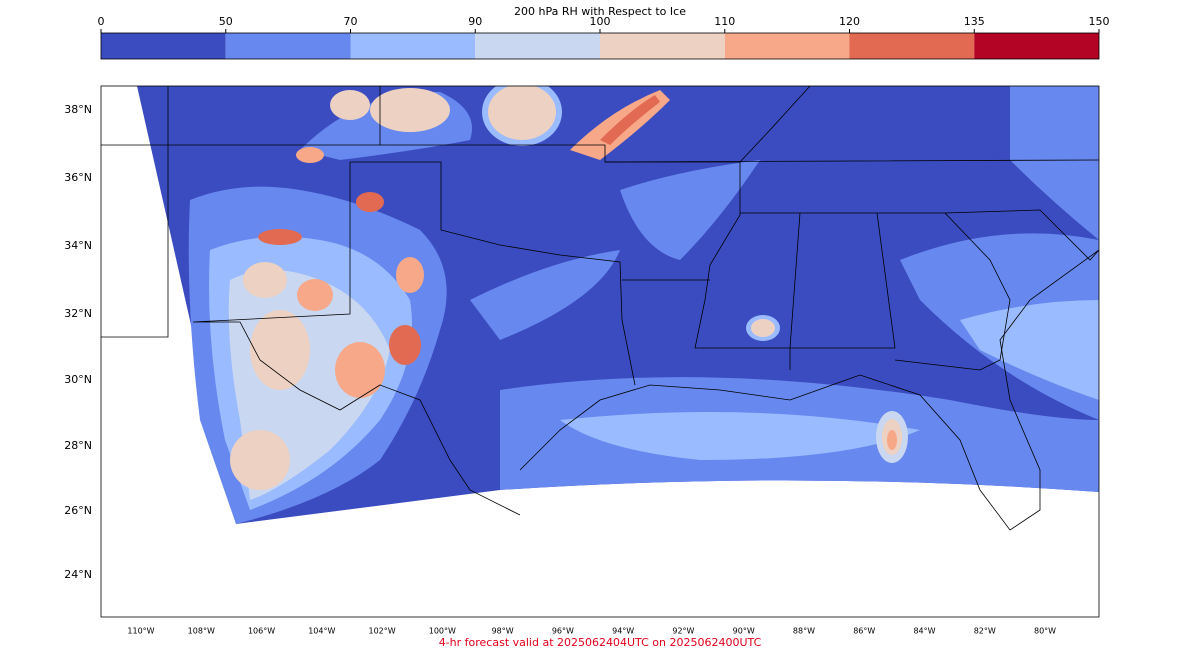 The image size is (1200, 650). I want to click on latitude-labels: 38°N 36°N 34°N 32°N 30°N 28°N 26°N 24°N, so click(78, 342).